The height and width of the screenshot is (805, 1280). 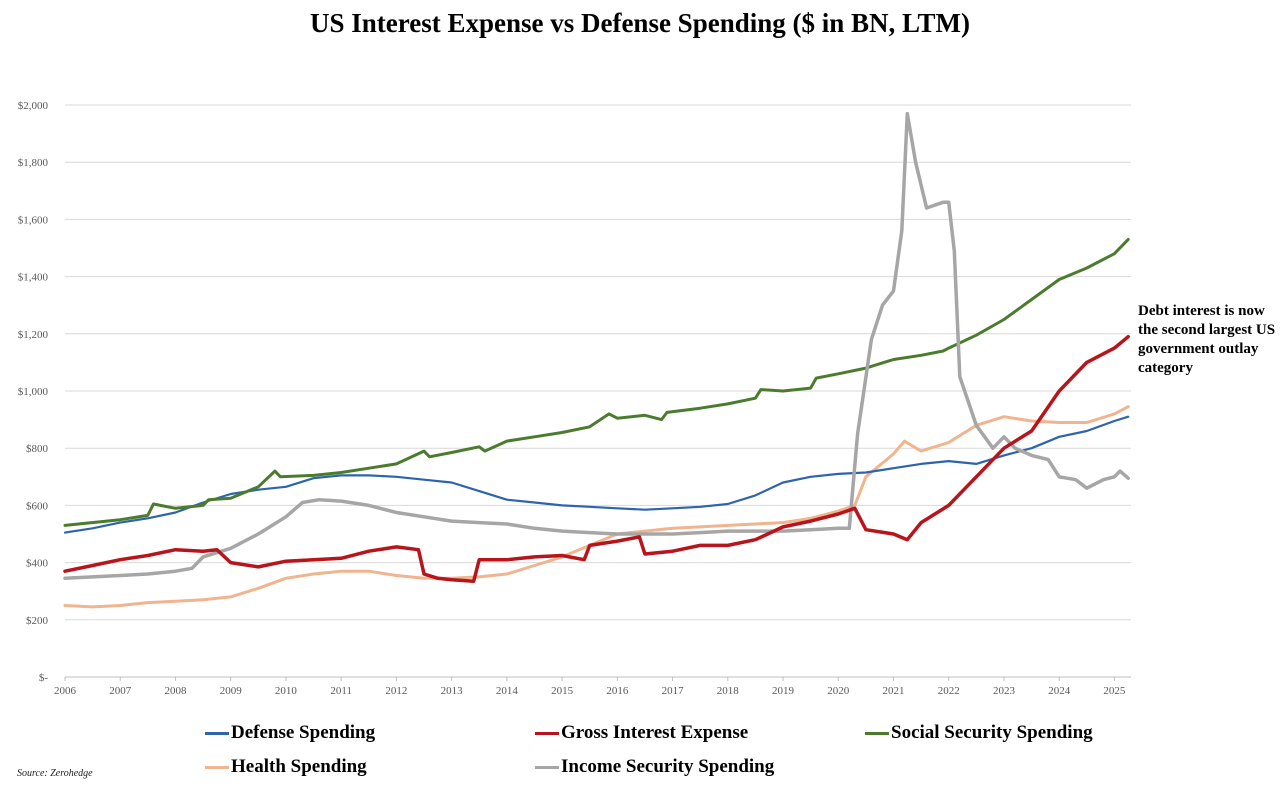 I want to click on x-tick-label: 2008, so click(x=175, y=691).